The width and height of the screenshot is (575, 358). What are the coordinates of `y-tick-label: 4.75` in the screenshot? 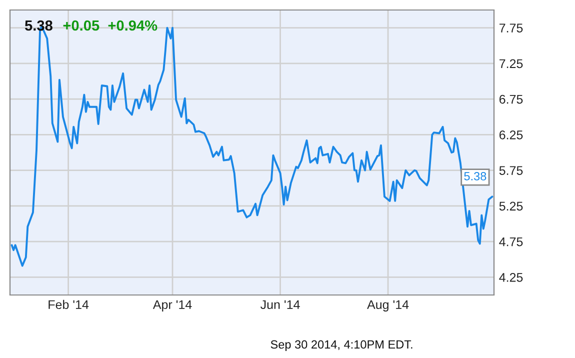 It's located at (511, 241).